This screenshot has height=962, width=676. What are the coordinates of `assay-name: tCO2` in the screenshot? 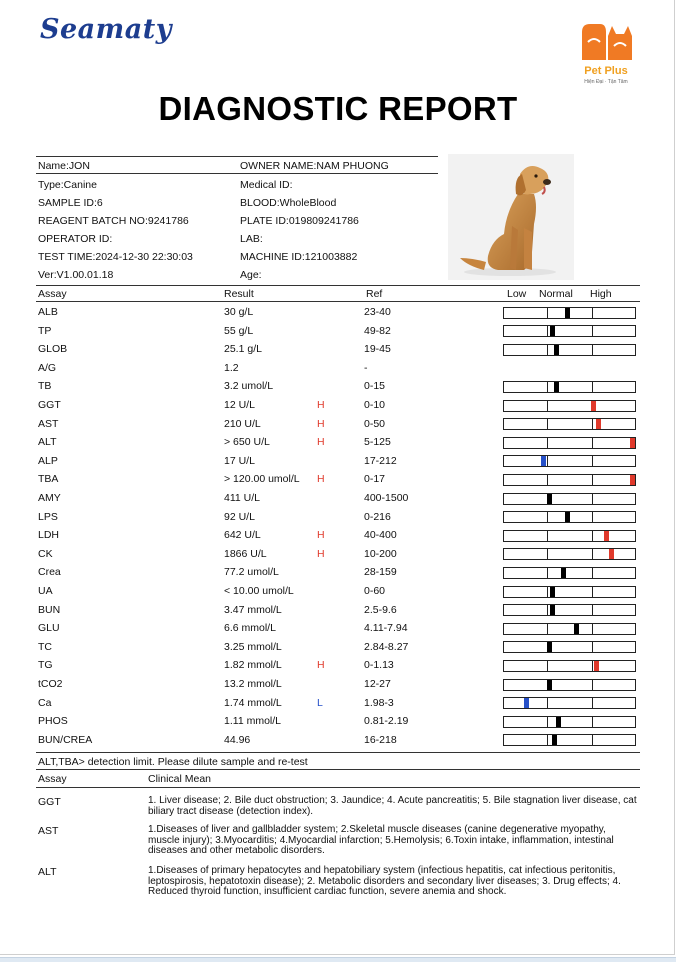 It's located at (50, 684).